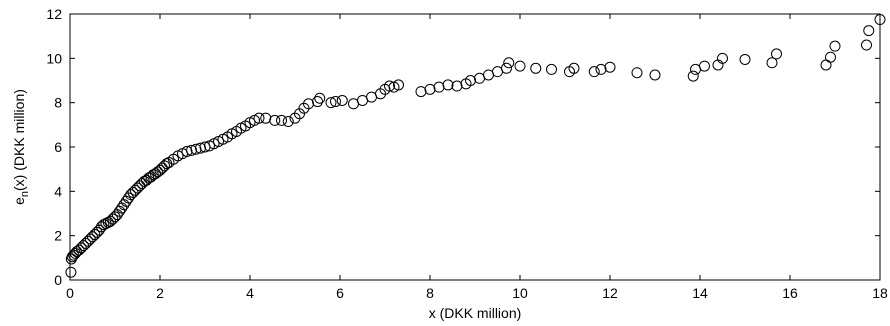  I want to click on y-tick-label: 12, so click(54, 14).